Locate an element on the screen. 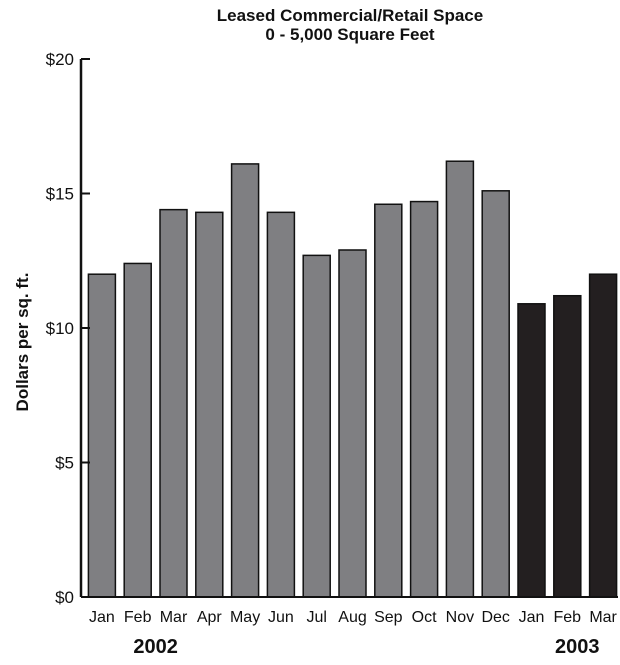 This screenshot has height=665, width=620. y-axis: $0 $5 $10 $15 $20 is located at coordinates (68, 328).